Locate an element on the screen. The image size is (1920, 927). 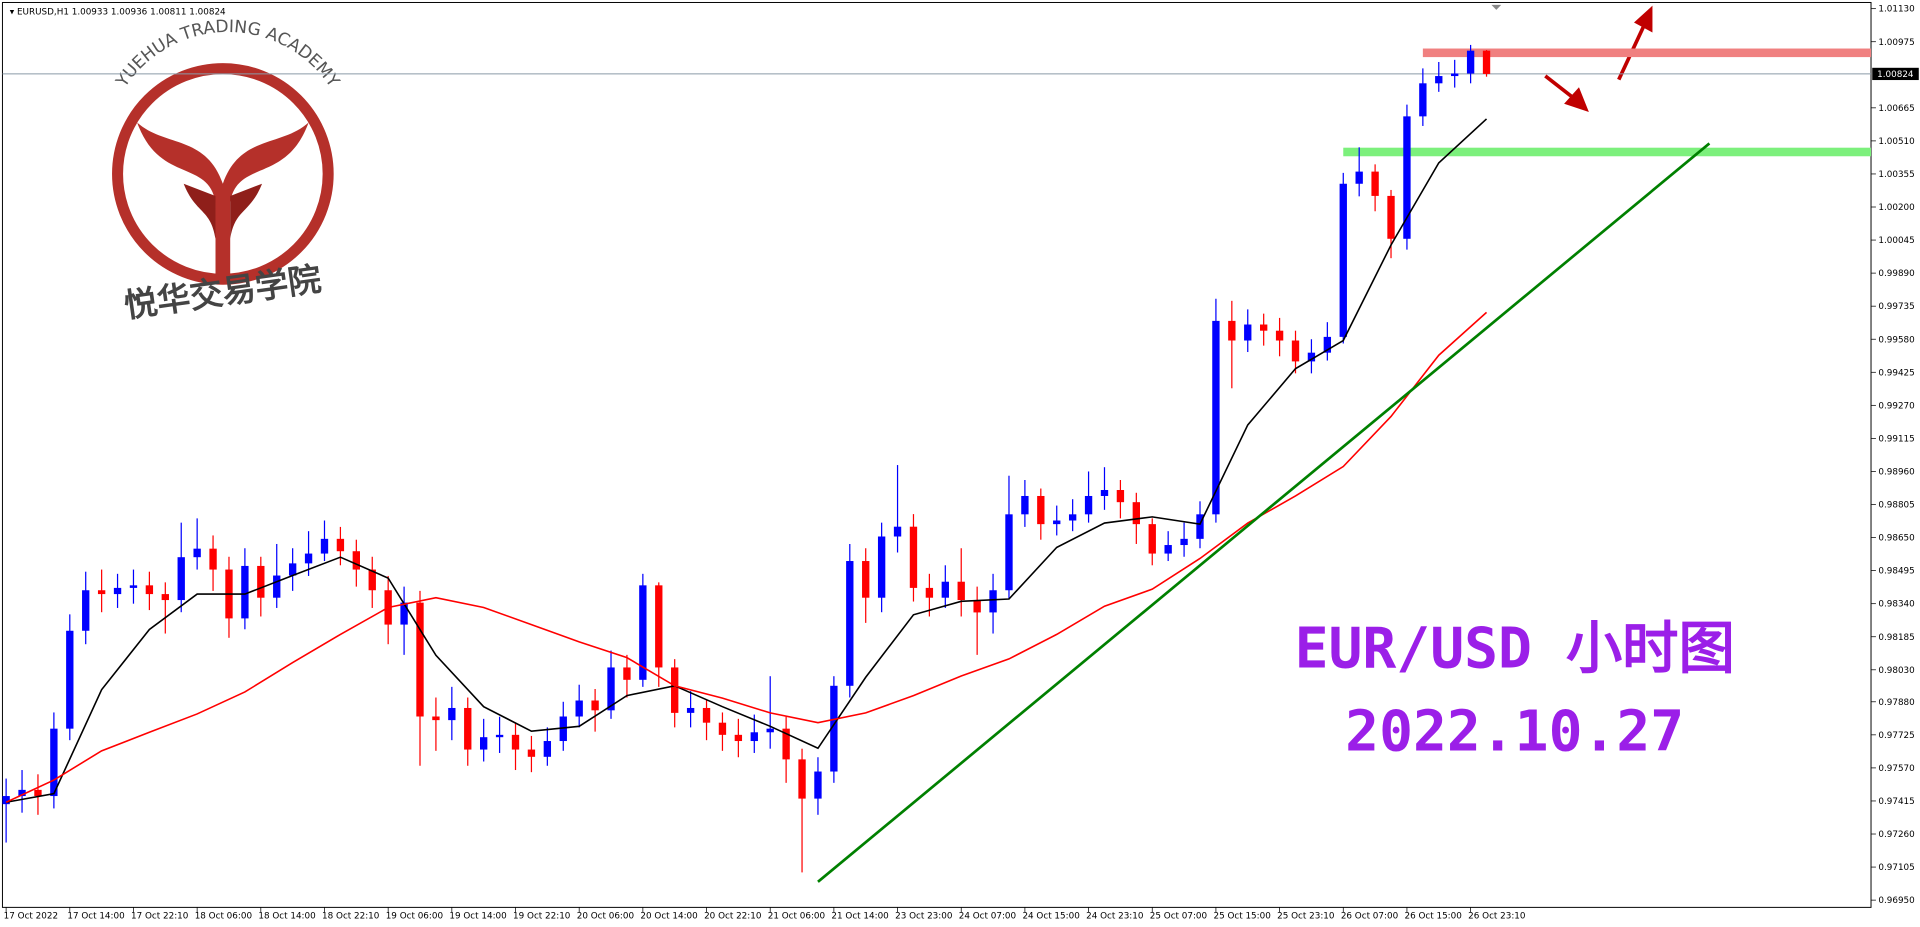
y-tick-label: 0.97105 is located at coordinates (1896, 868).